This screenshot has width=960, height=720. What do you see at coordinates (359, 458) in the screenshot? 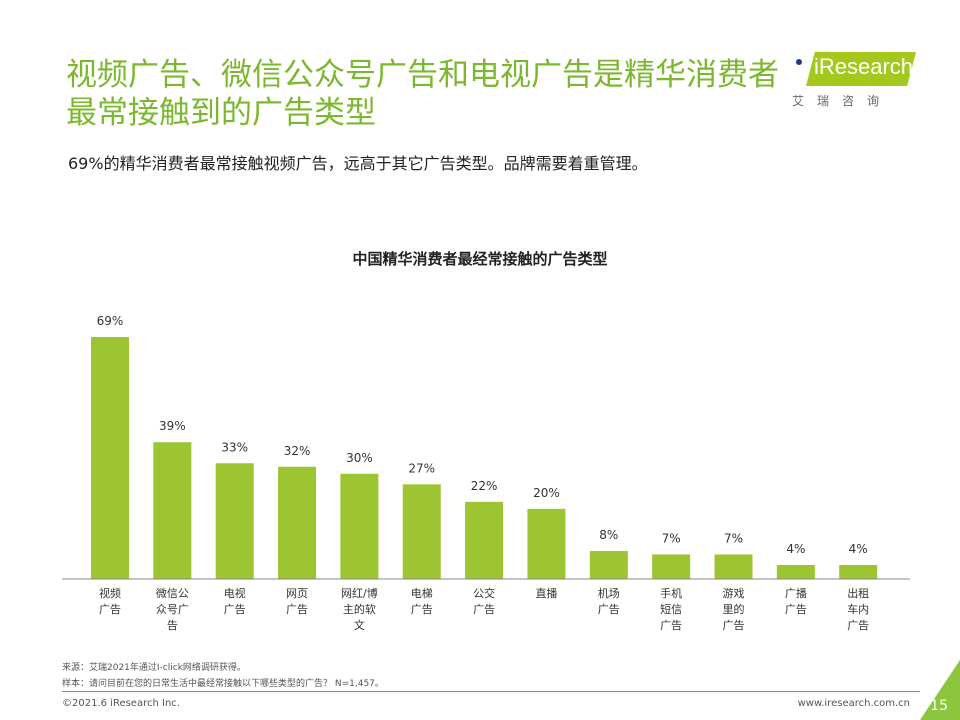
I see `data-label: 30%` at bounding box center [359, 458].